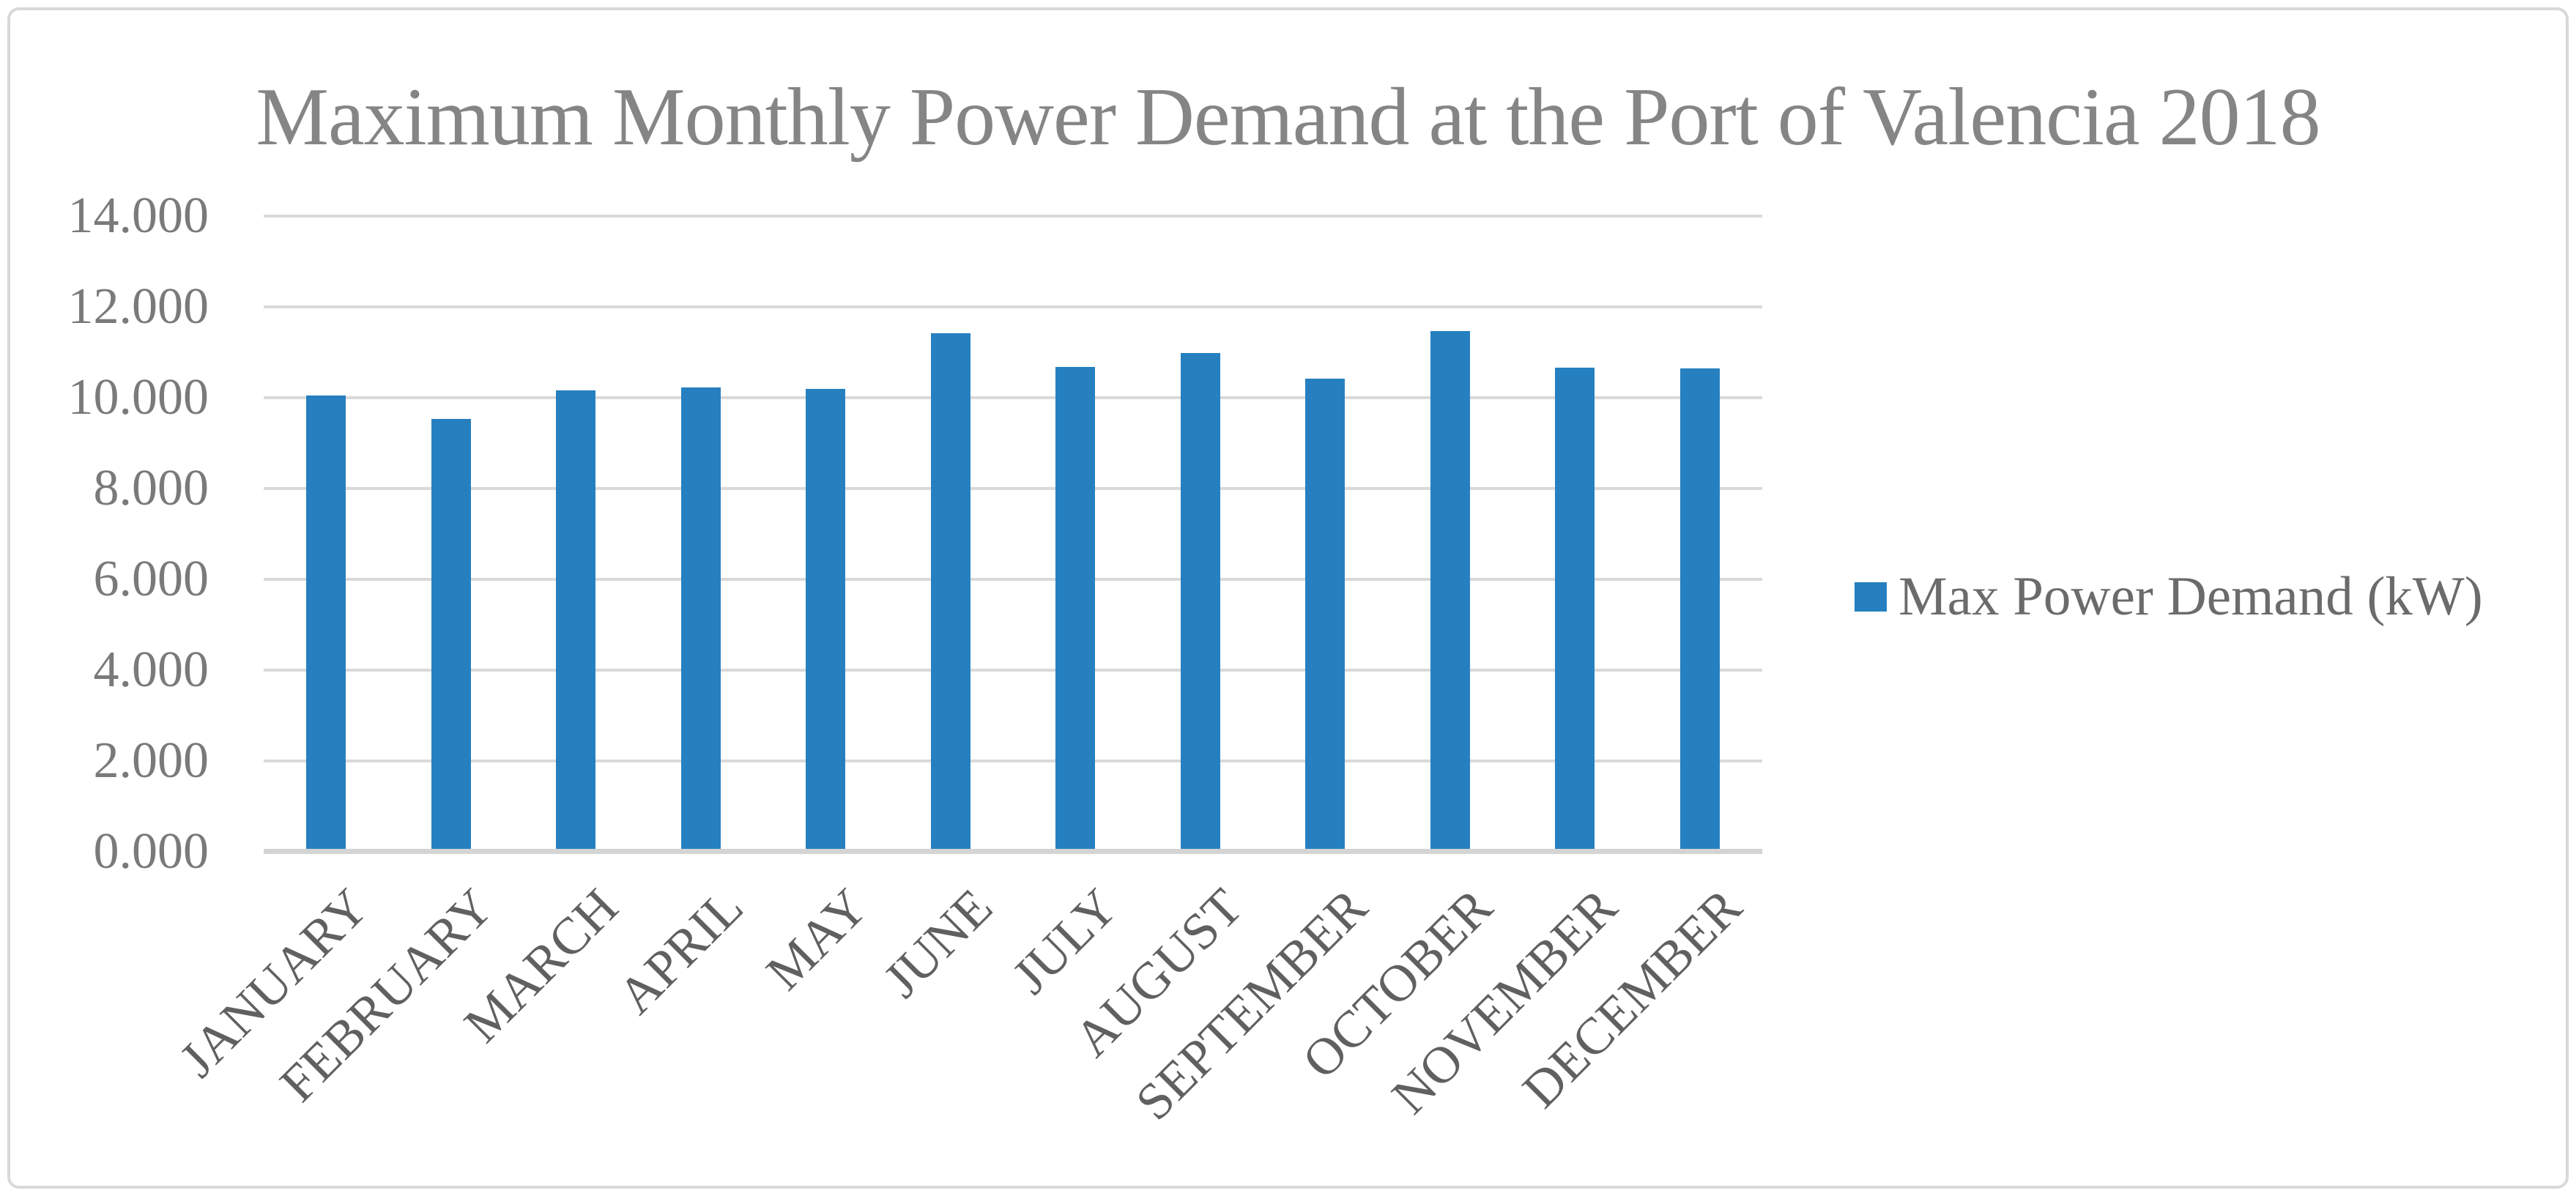  What do you see at coordinates (950, 591) in the screenshot?
I see `bar-june` at bounding box center [950, 591].